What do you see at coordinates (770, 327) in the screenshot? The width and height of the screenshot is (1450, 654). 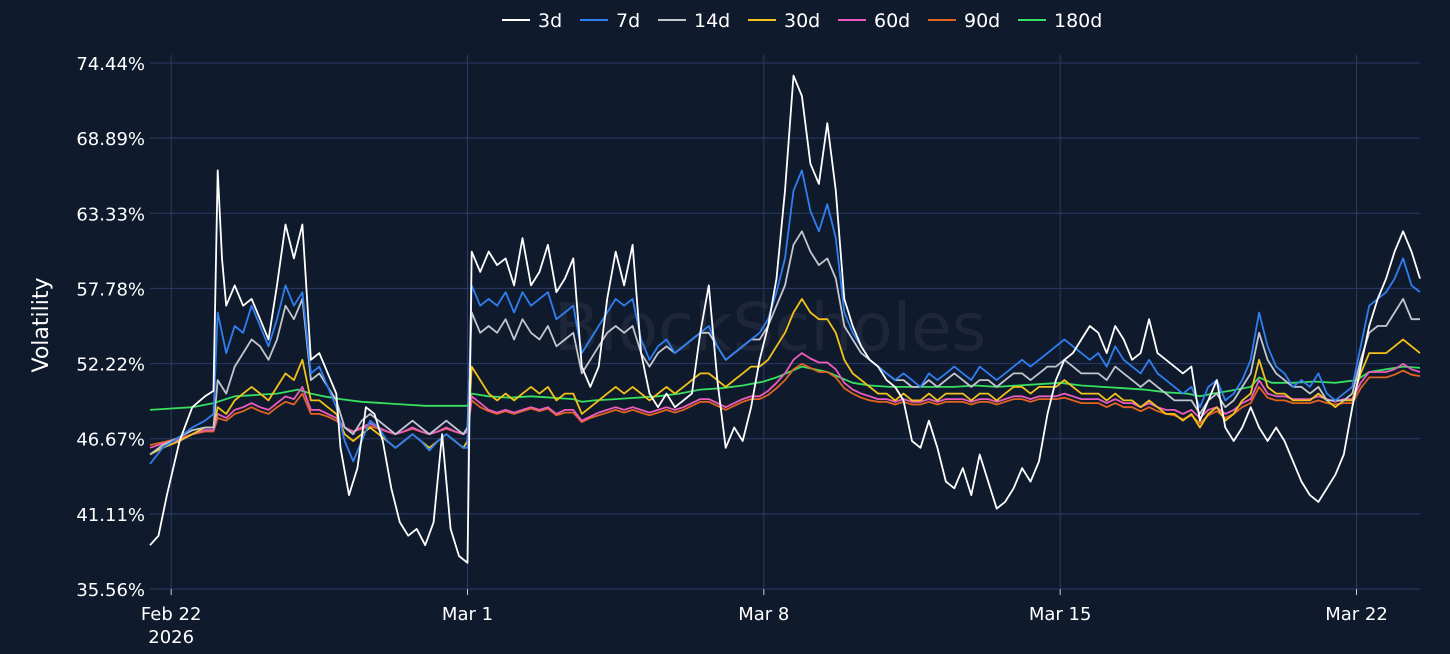 I see `watermark: BlockScholes` at bounding box center [770, 327].